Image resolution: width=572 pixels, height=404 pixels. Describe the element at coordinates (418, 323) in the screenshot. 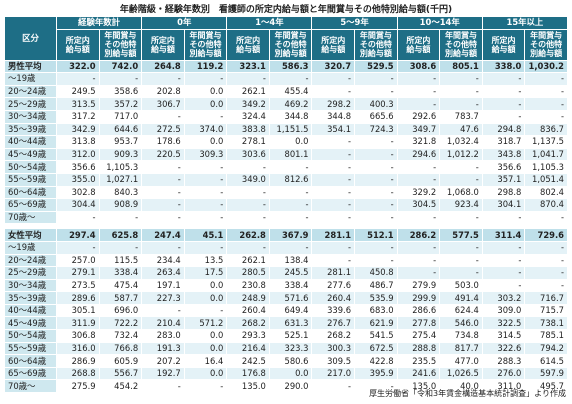

I see `value-cell: 277.8` at that location.